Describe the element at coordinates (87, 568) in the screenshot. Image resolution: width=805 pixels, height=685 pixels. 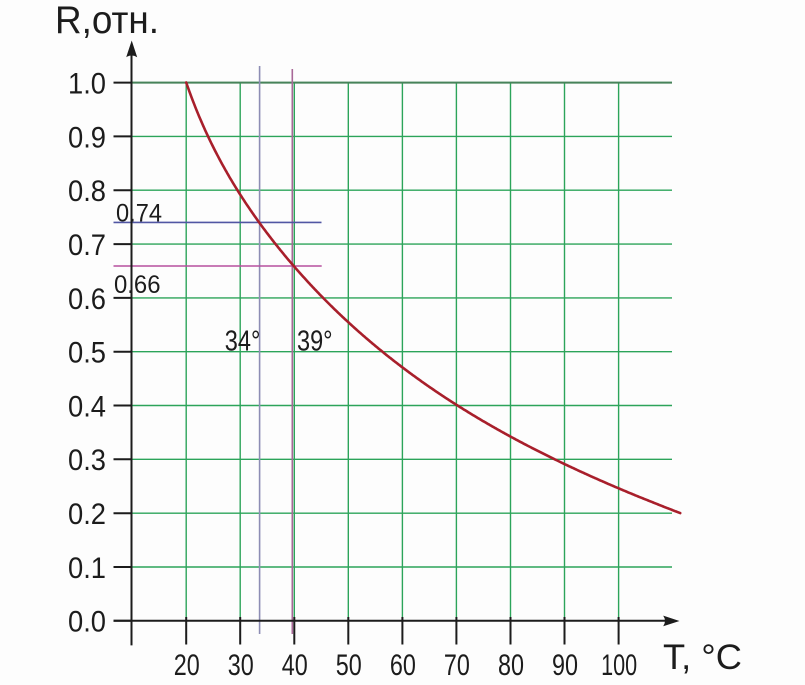
I see `svg-text: 0.1` at that location.